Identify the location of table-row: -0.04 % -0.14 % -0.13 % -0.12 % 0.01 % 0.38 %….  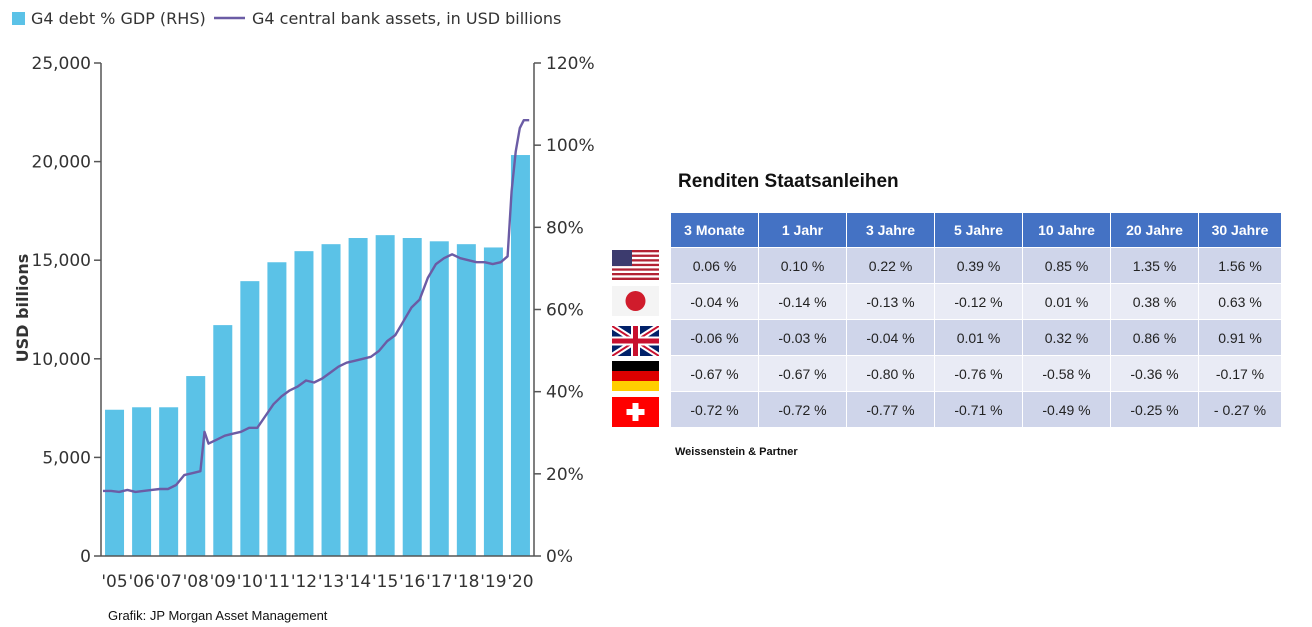
(976, 301).